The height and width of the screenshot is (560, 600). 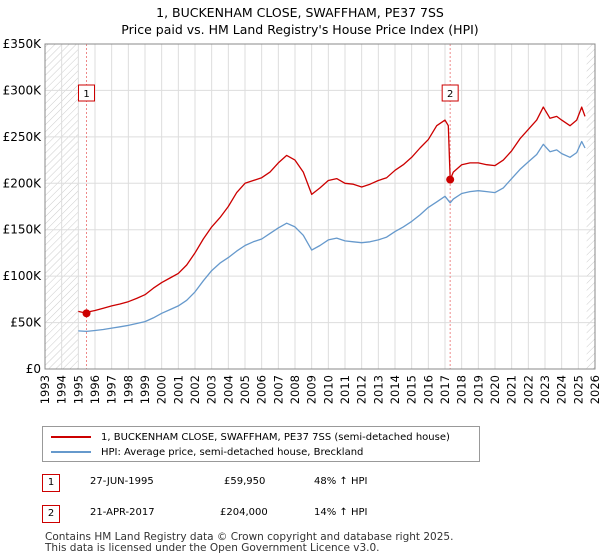 I want to click on sale-price-1: £59,950, so click(x=245, y=481).